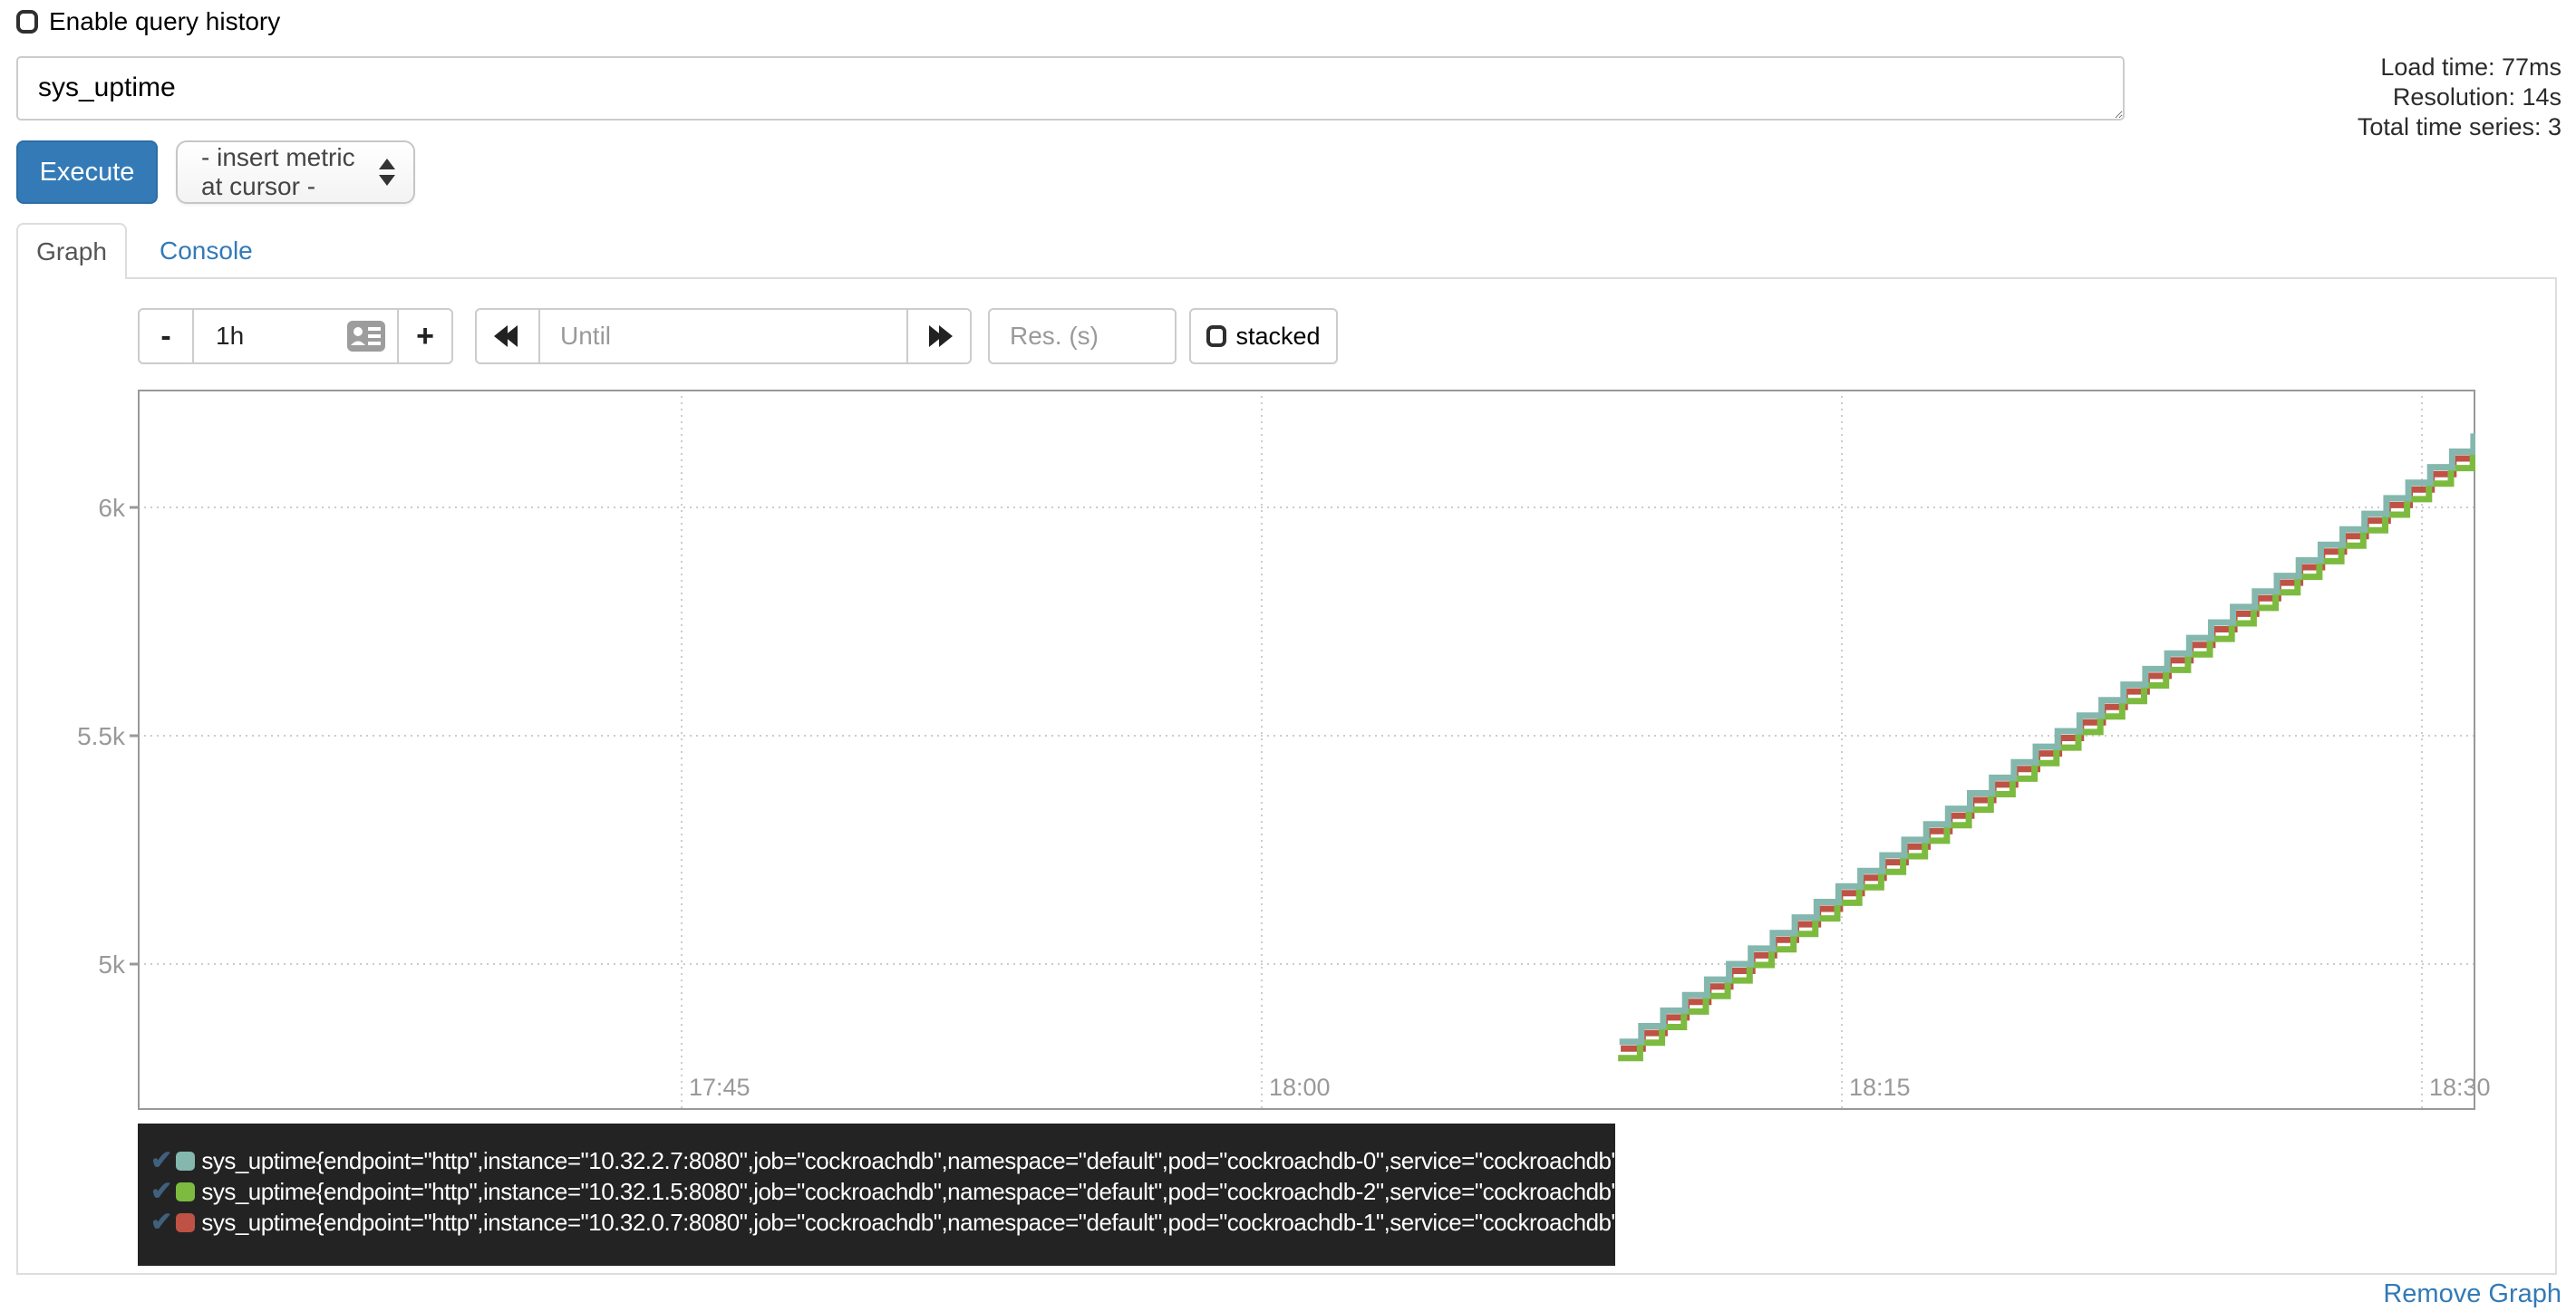 The width and height of the screenshot is (2576, 1312). I want to click on until-input-wrap, so click(723, 336).